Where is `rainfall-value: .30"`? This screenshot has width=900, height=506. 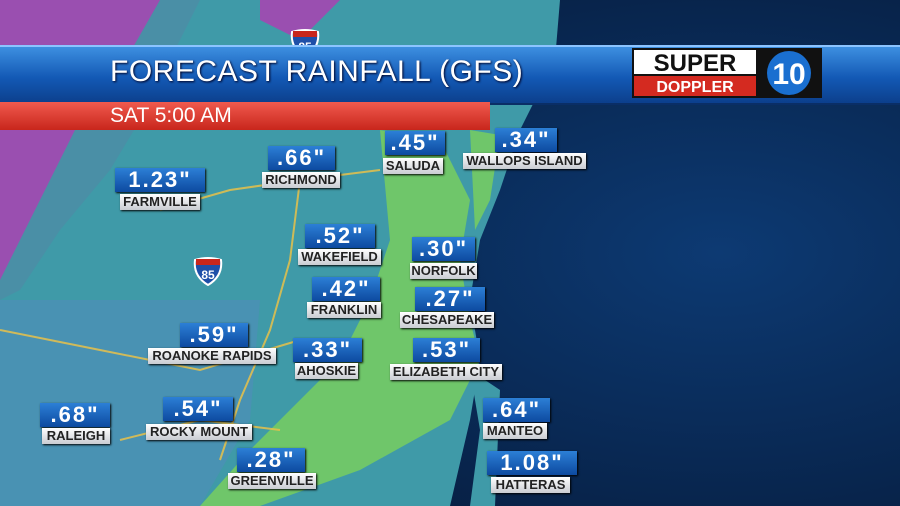 rainfall-value: .30" is located at coordinates (443, 249).